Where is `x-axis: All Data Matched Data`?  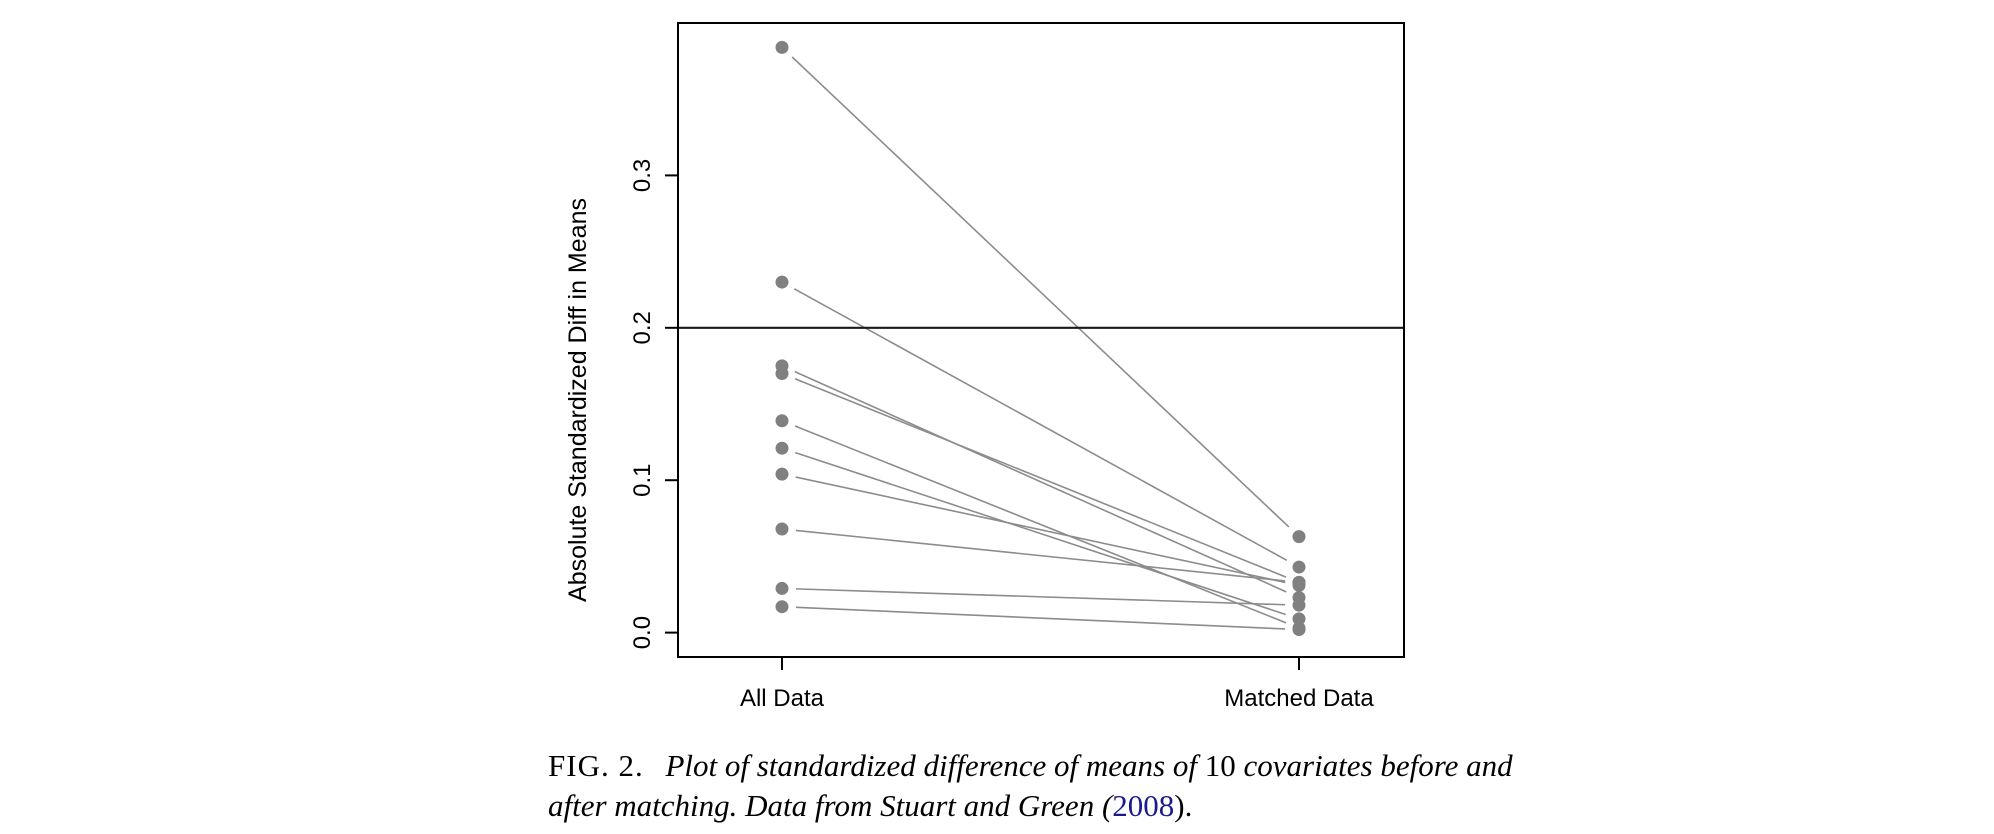 x-axis: All Data Matched Data is located at coordinates (1057, 684).